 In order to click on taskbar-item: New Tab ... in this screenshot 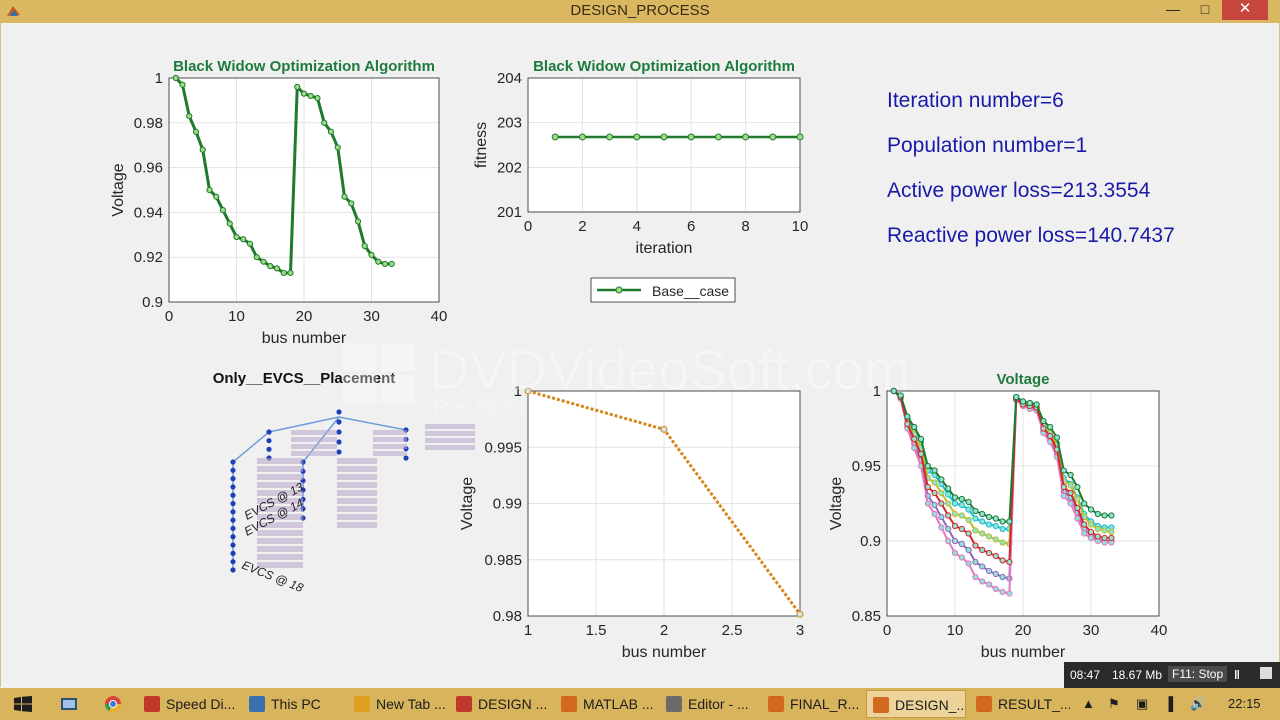, I will do `click(398, 704)`.